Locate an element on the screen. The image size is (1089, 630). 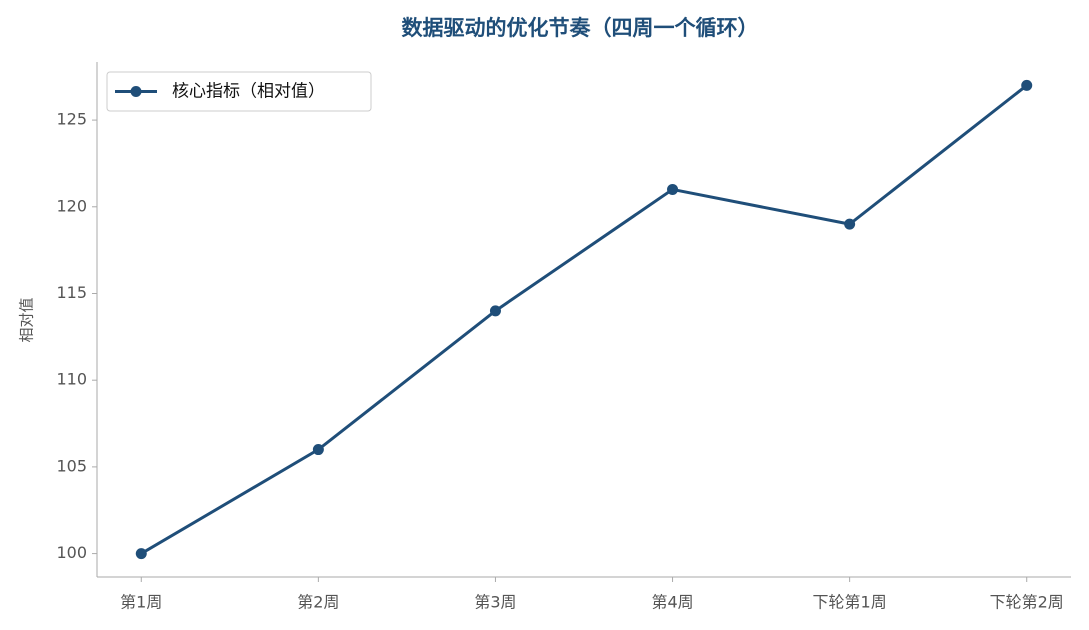
x-tick-label: 第1周 is located at coordinates (141, 602).